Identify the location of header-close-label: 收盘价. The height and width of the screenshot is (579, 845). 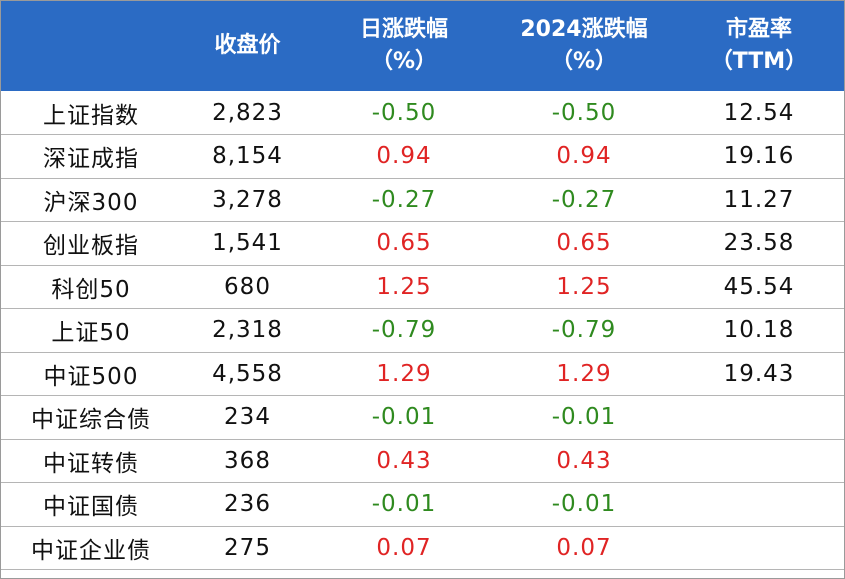
(247, 45).